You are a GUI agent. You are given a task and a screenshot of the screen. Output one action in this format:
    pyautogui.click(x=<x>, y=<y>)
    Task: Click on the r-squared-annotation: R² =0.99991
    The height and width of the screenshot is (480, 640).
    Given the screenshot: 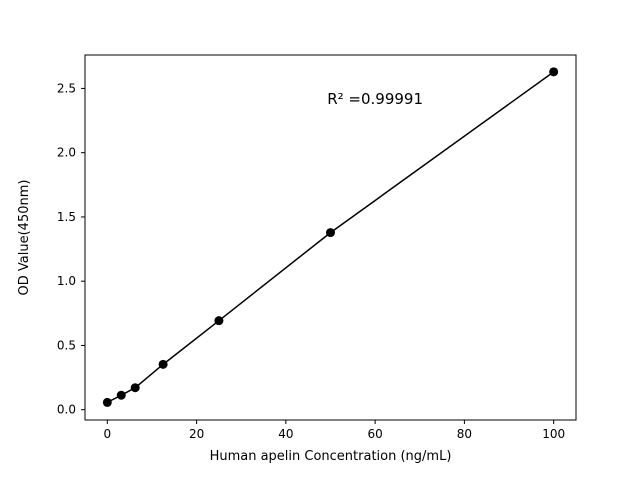 What is the action you would take?
    pyautogui.click(x=375, y=99)
    